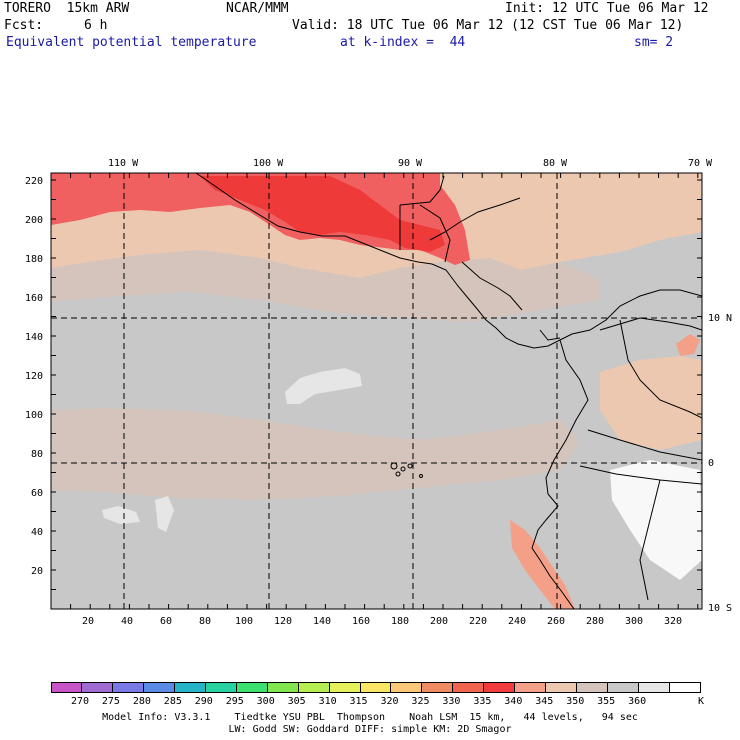 The image size is (740, 740). I want to click on x-tick-label: 300, so click(634, 621).